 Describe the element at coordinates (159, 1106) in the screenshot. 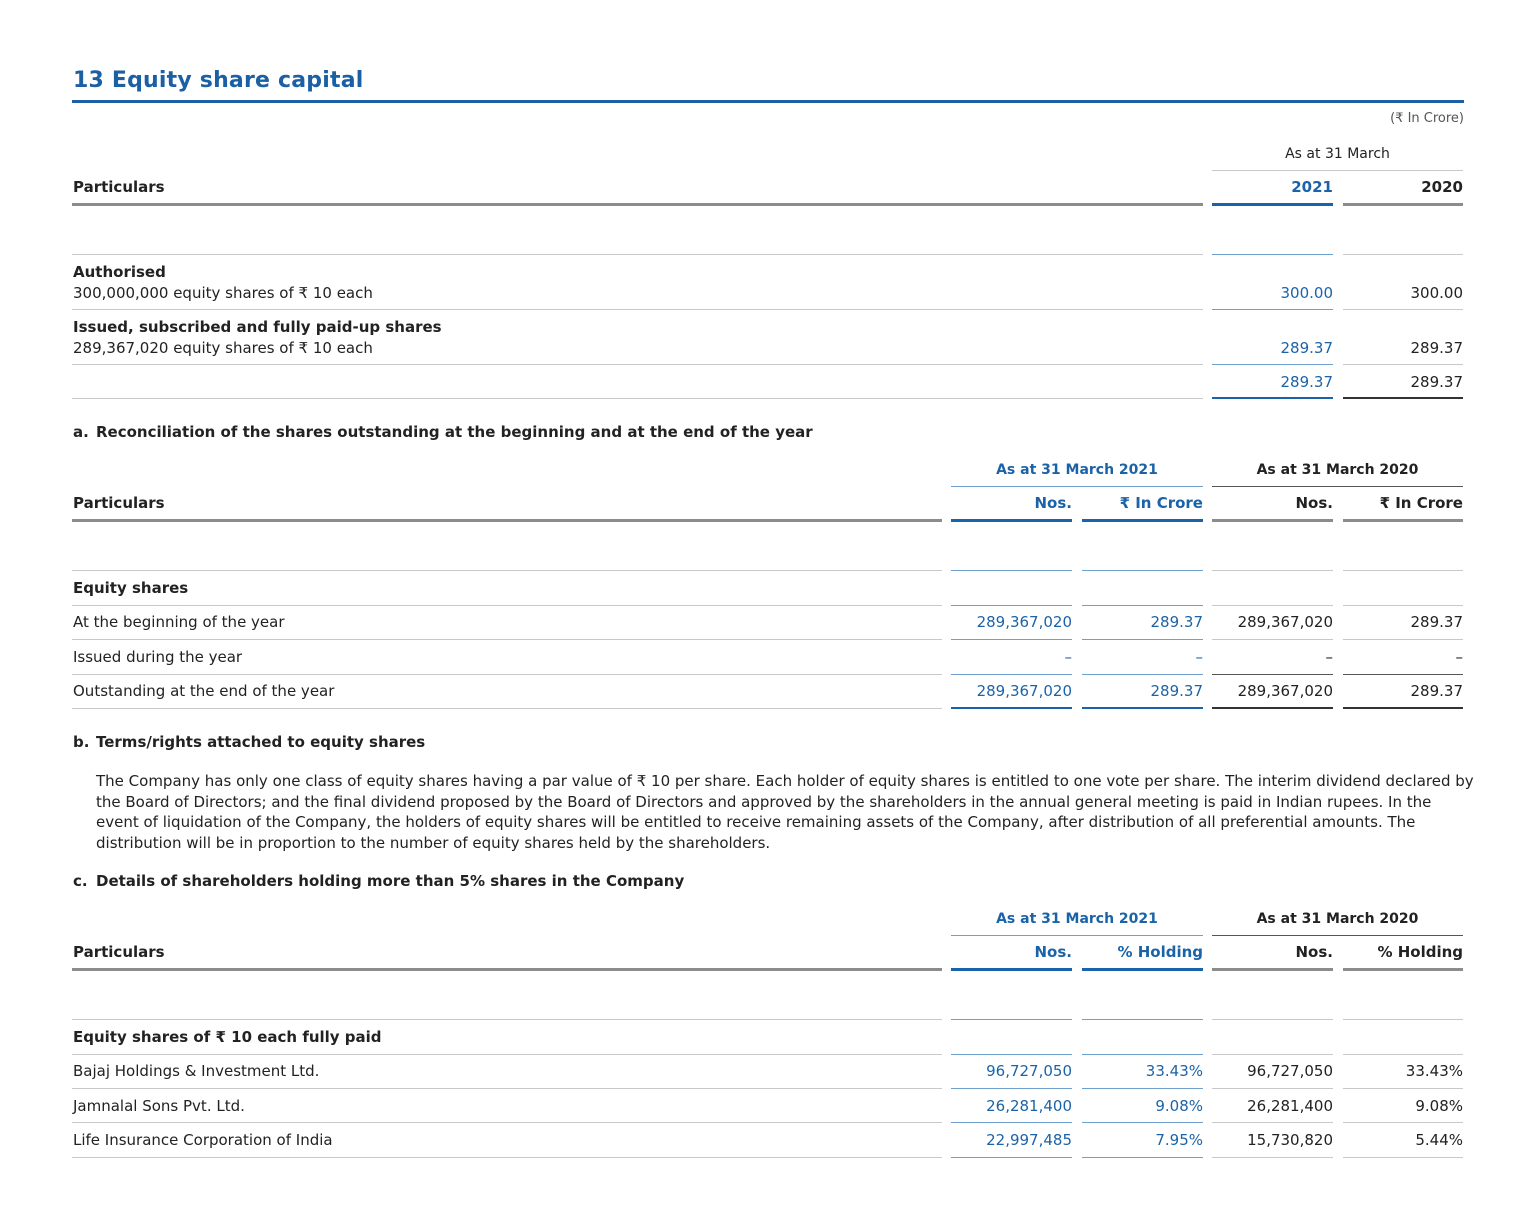

I see `table-row-label: Jamnalal Sons Pvt. Ltd.` at that location.